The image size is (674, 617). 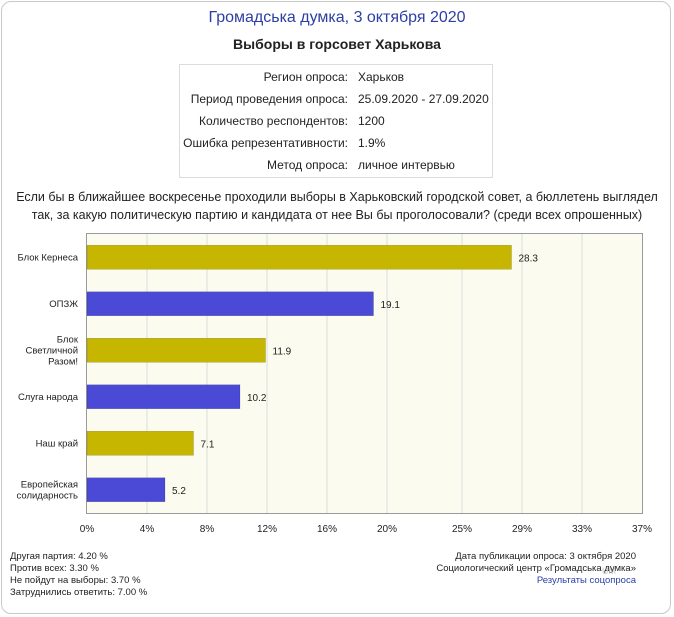 What do you see at coordinates (257, 398) in the screenshot?
I see `bar-value-label: 10.2` at bounding box center [257, 398].